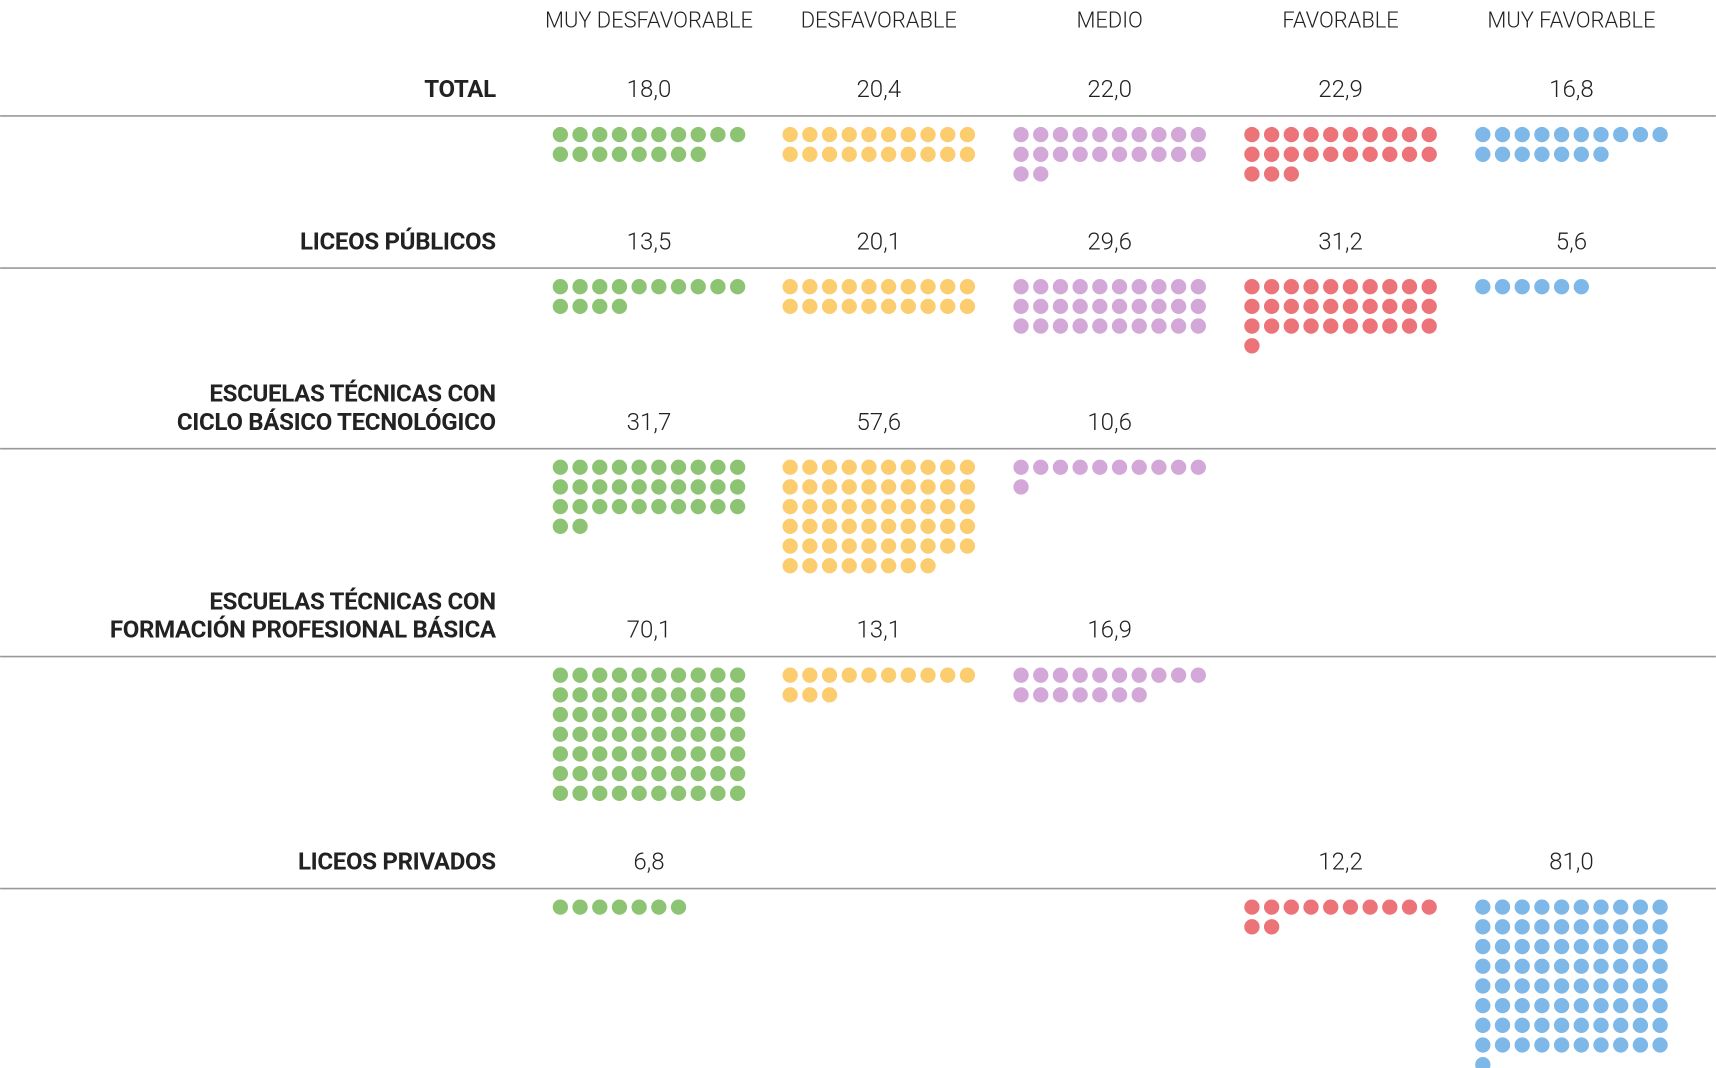 This screenshot has height=1068, width=1716. Describe the element at coordinates (1340, 241) in the screenshot. I see `value-label: 31,2` at that location.